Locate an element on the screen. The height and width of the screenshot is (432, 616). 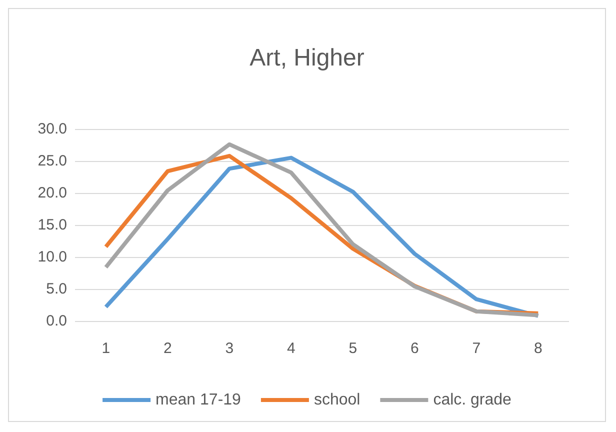
y-tick-label: 25.0 is located at coordinates (52, 161).